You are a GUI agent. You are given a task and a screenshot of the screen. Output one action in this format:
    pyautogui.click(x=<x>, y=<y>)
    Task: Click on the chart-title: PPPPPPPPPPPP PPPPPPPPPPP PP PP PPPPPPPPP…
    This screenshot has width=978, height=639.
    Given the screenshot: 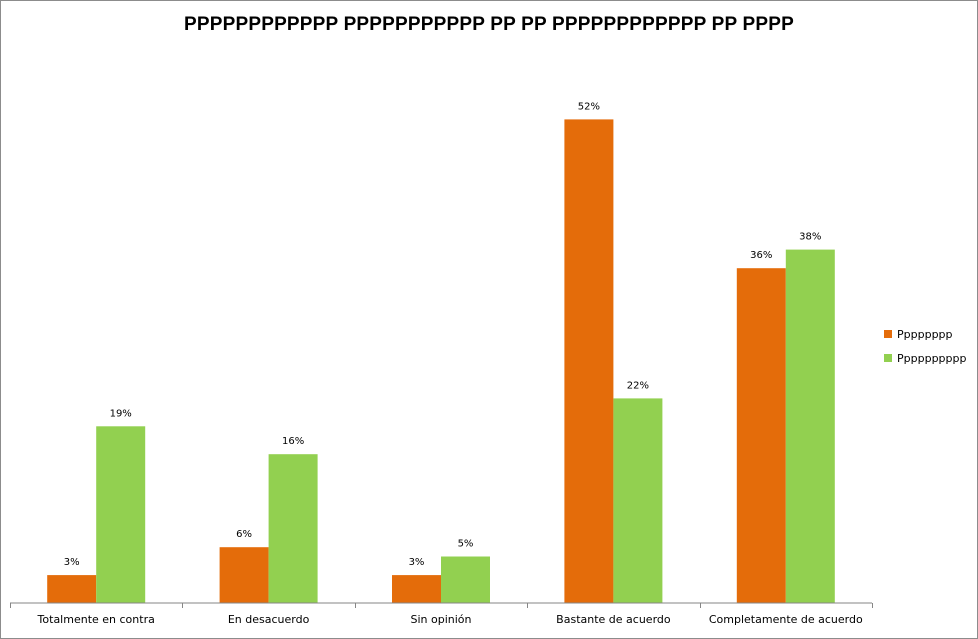 What is the action you would take?
    pyautogui.click(x=489, y=24)
    